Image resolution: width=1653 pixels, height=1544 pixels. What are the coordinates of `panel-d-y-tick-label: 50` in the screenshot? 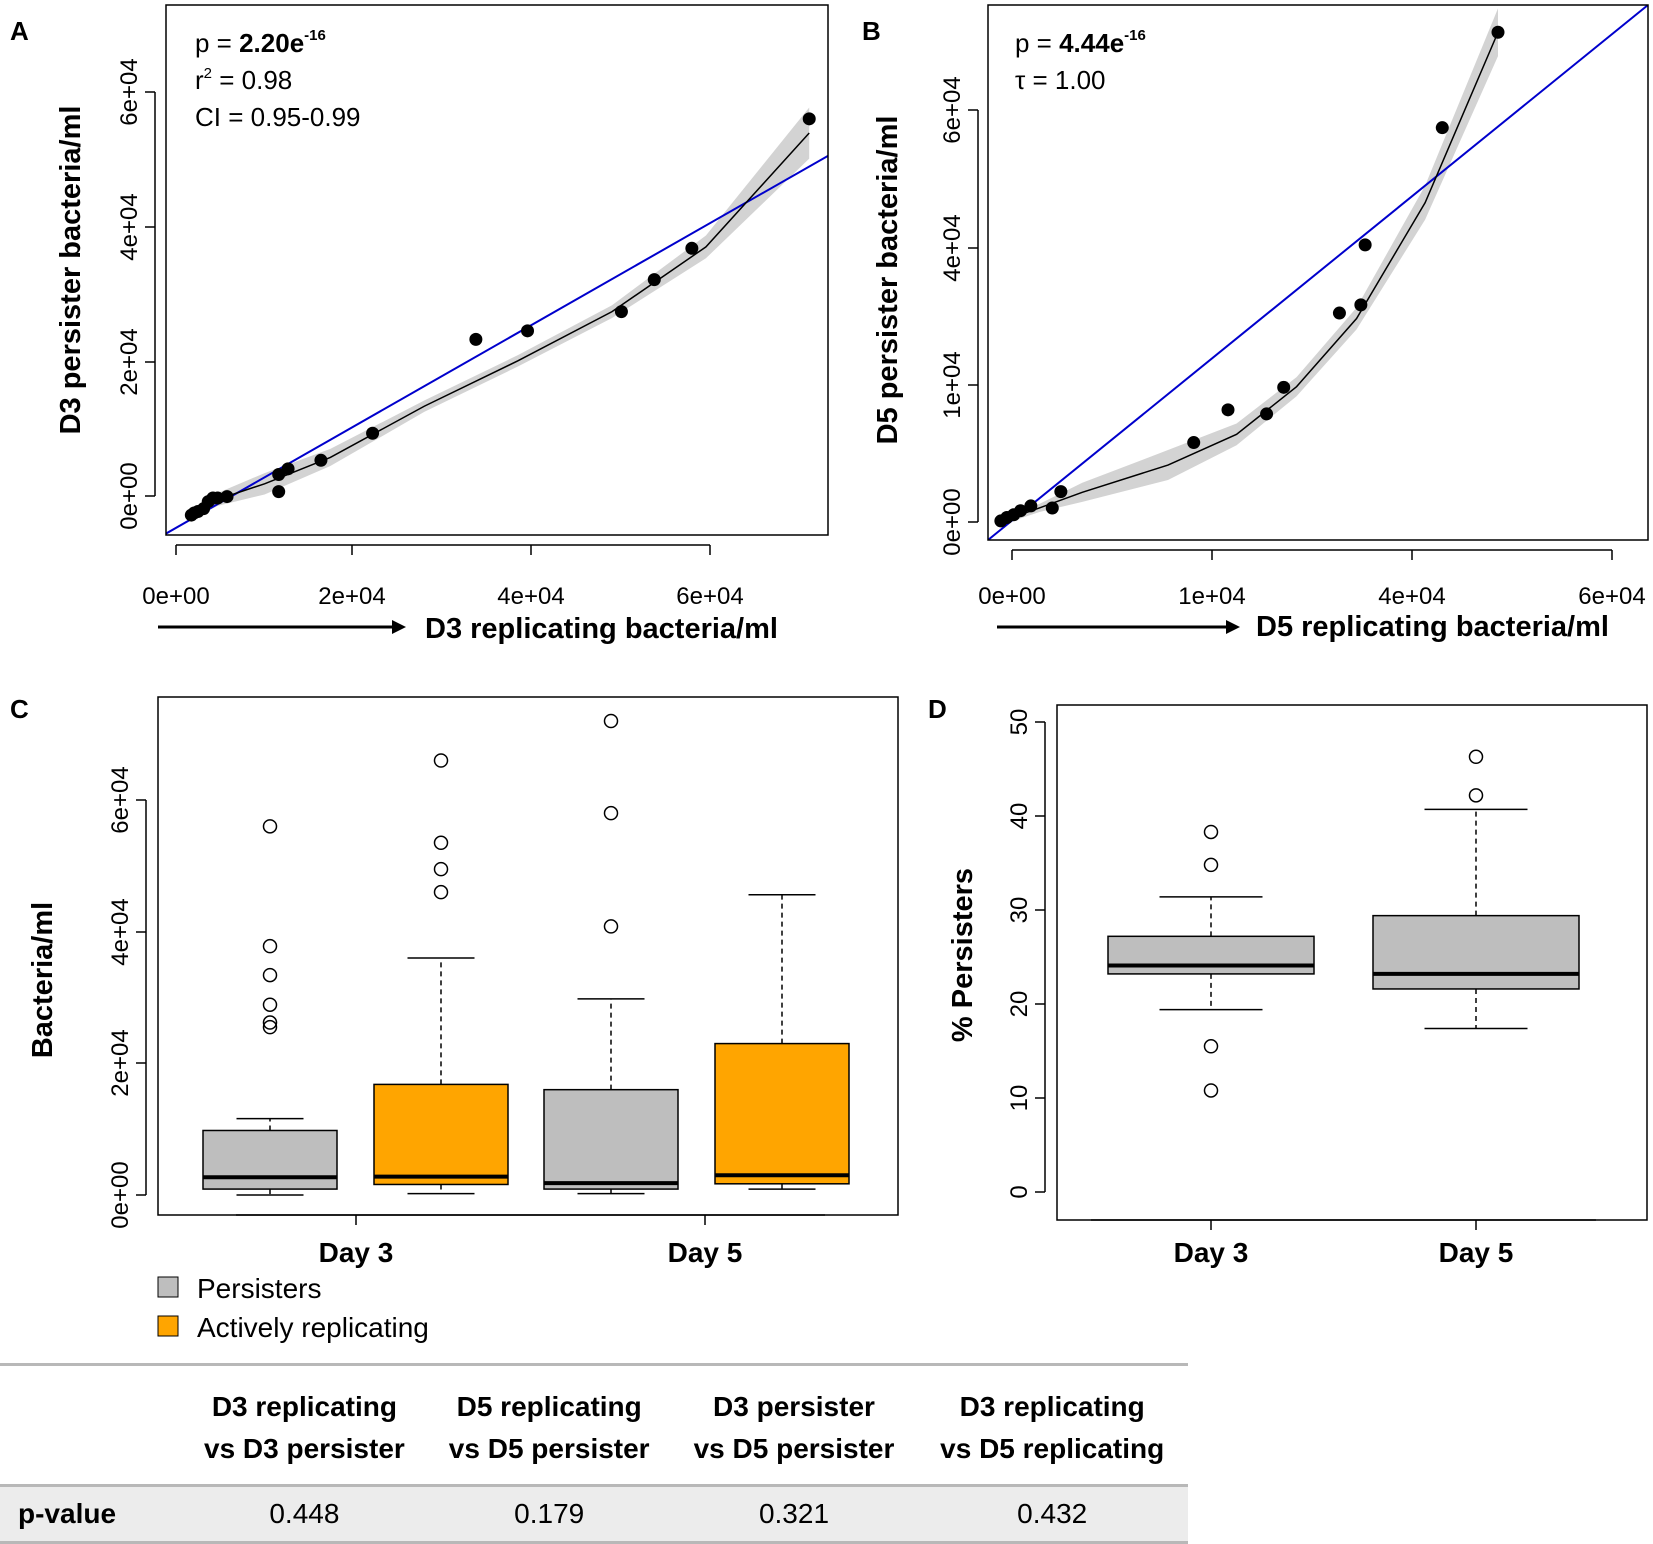 It's located at (1019, 722).